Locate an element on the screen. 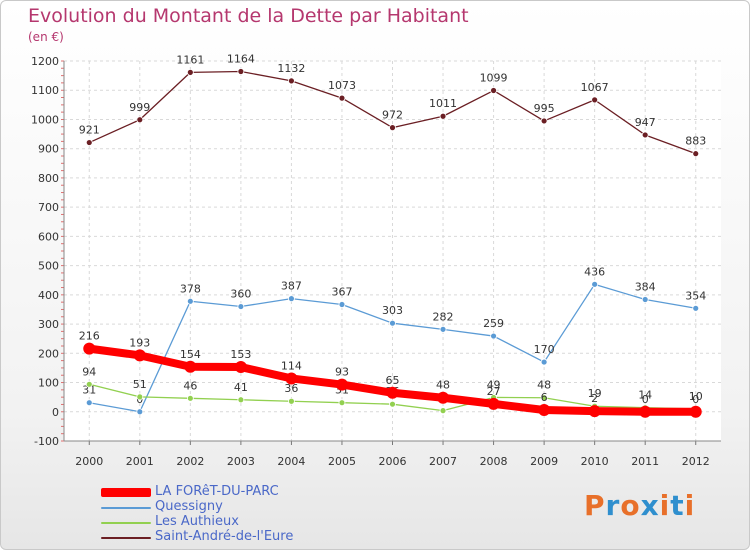 Image resolution: width=750 pixels, height=550 pixels. data-label: 367 is located at coordinates (341, 291).